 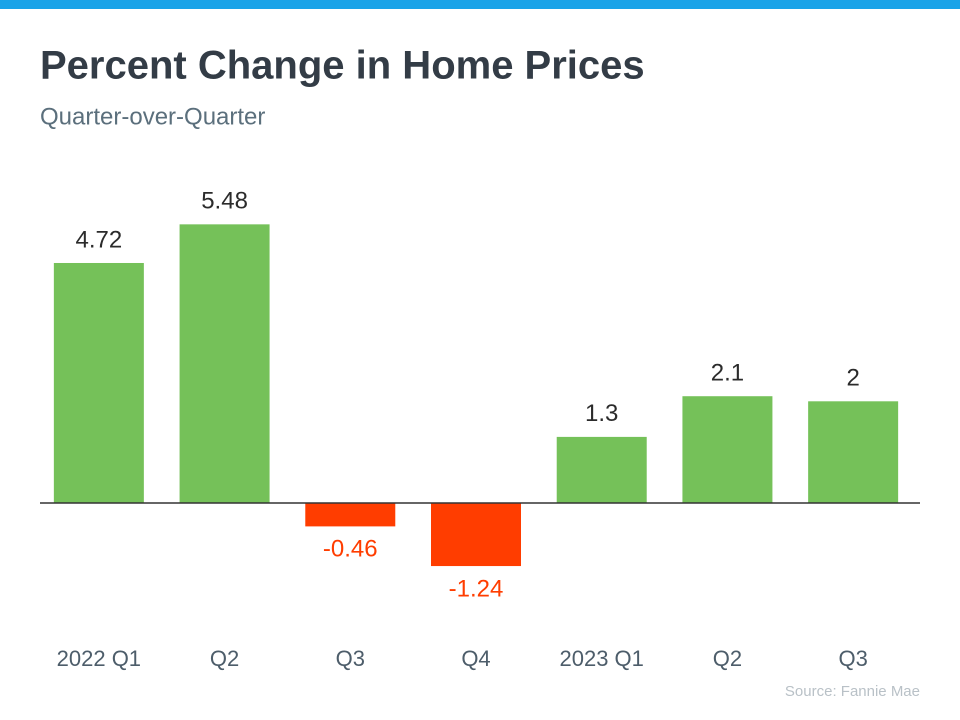 What do you see at coordinates (350, 549) in the screenshot?
I see `value-label: -0.46` at bounding box center [350, 549].